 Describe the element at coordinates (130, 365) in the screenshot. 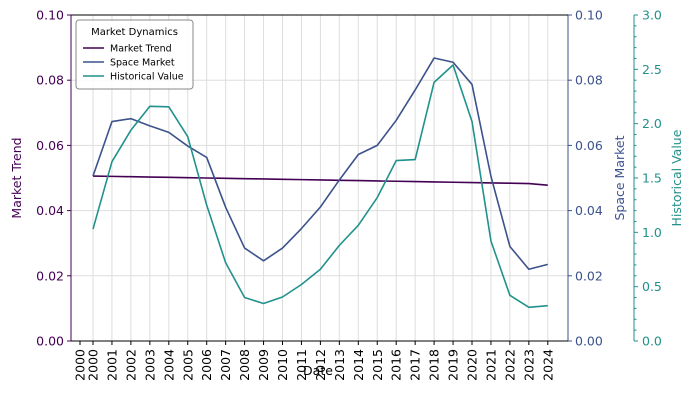

I see `x-tick-label: 2002` at that location.